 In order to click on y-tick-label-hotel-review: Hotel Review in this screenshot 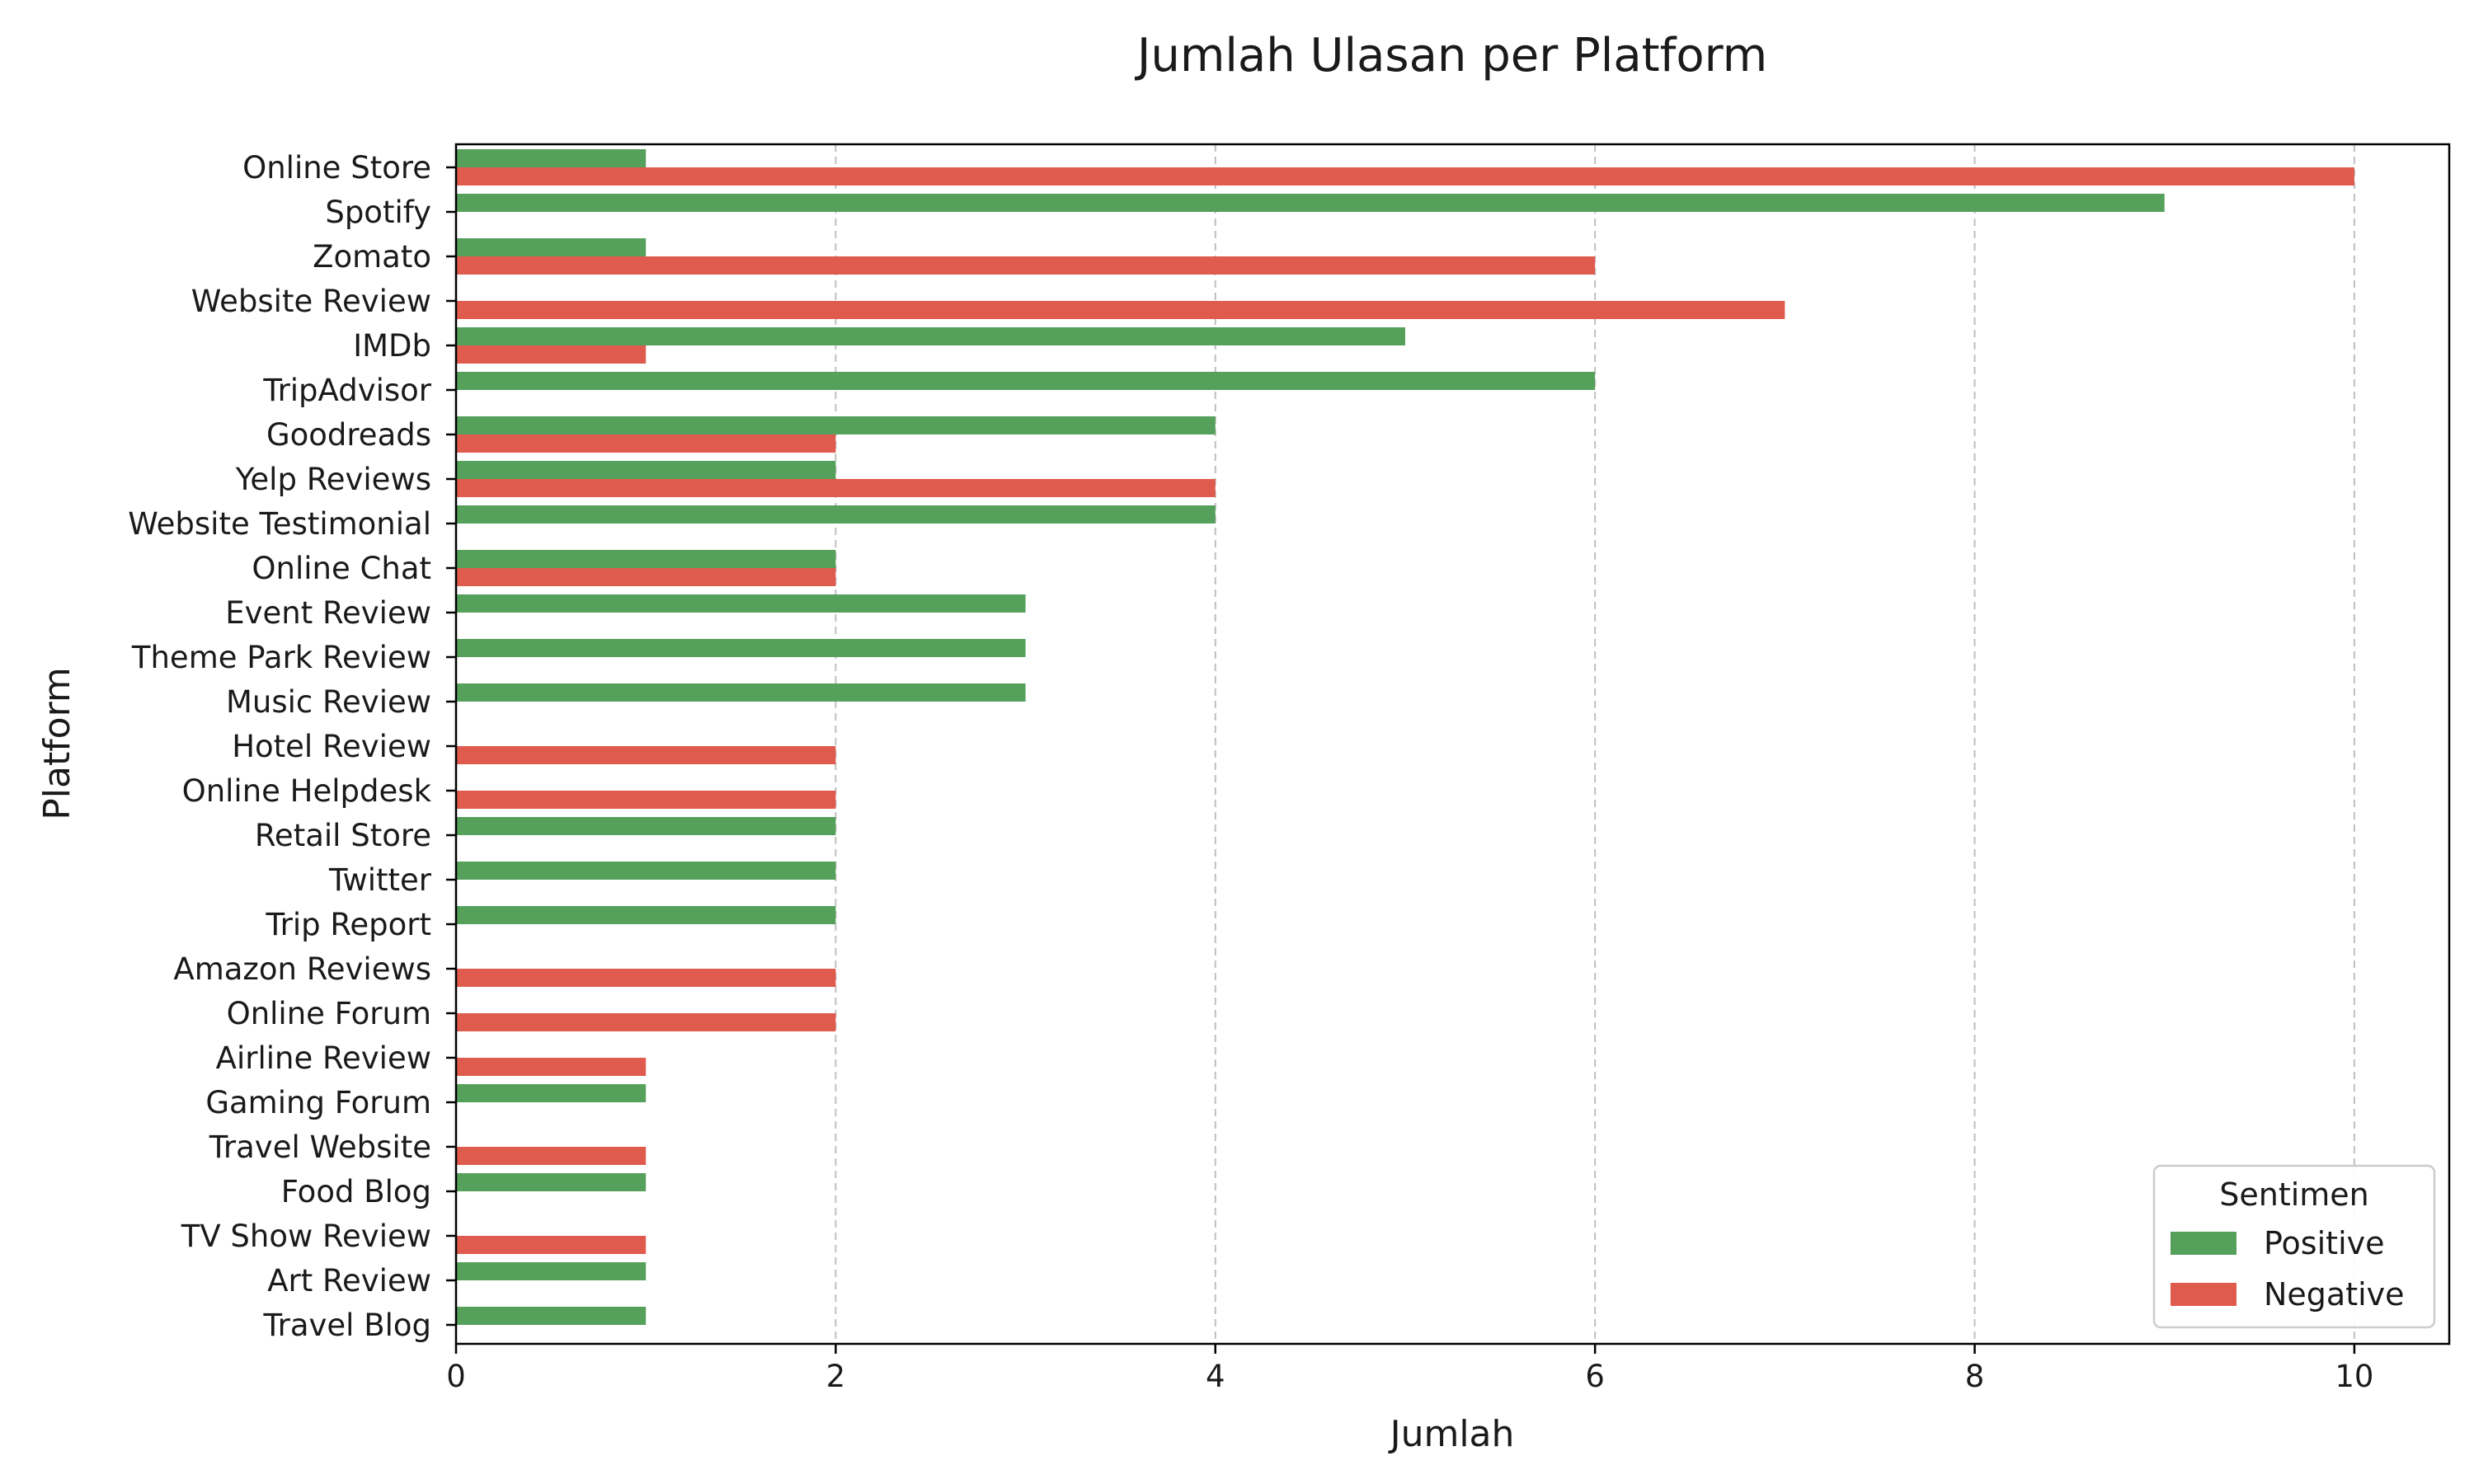, I will do `click(331, 746)`.